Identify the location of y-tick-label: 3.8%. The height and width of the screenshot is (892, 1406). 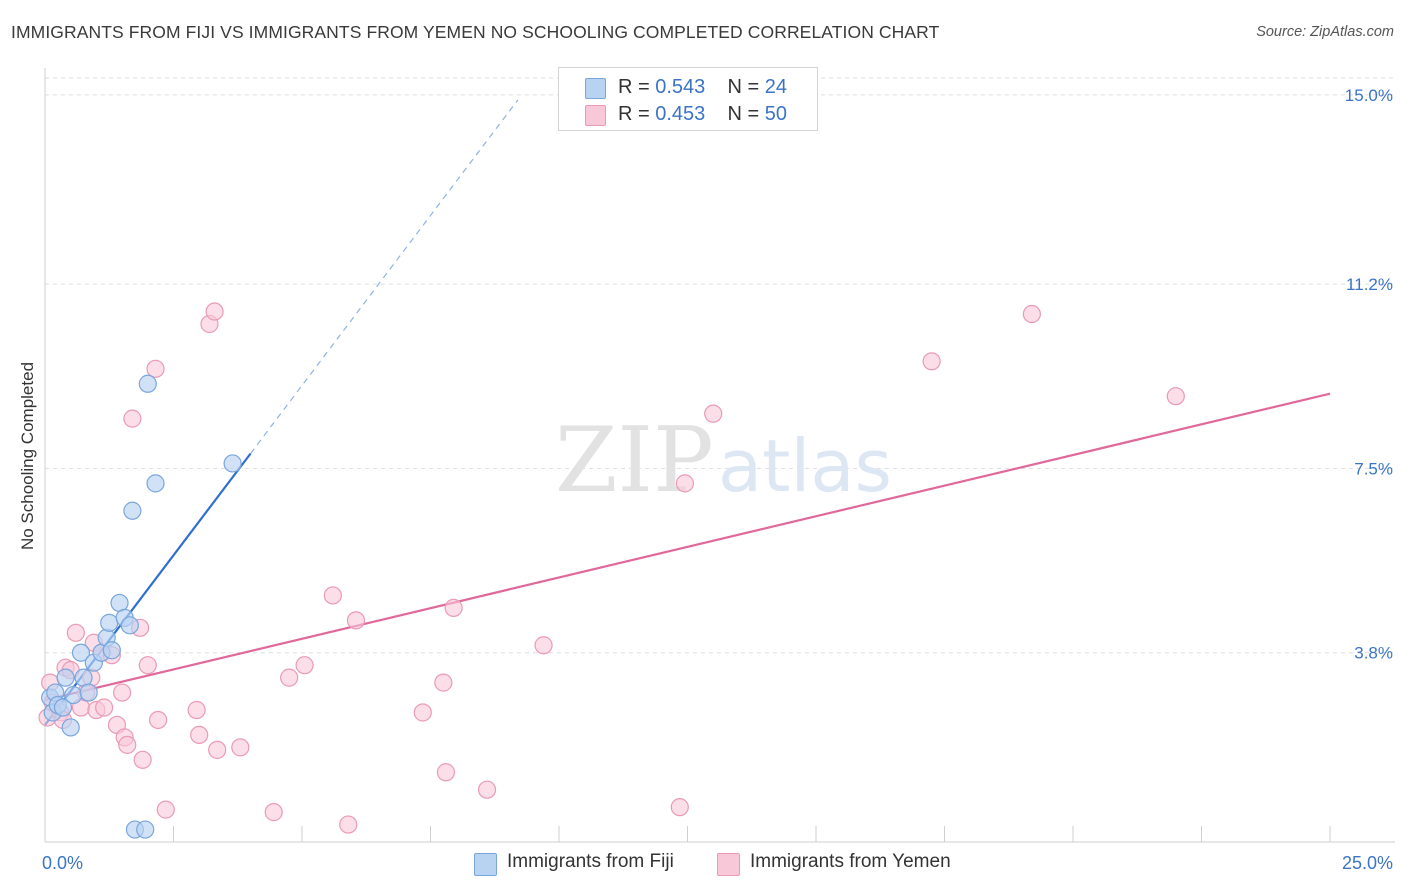
(1373, 653).